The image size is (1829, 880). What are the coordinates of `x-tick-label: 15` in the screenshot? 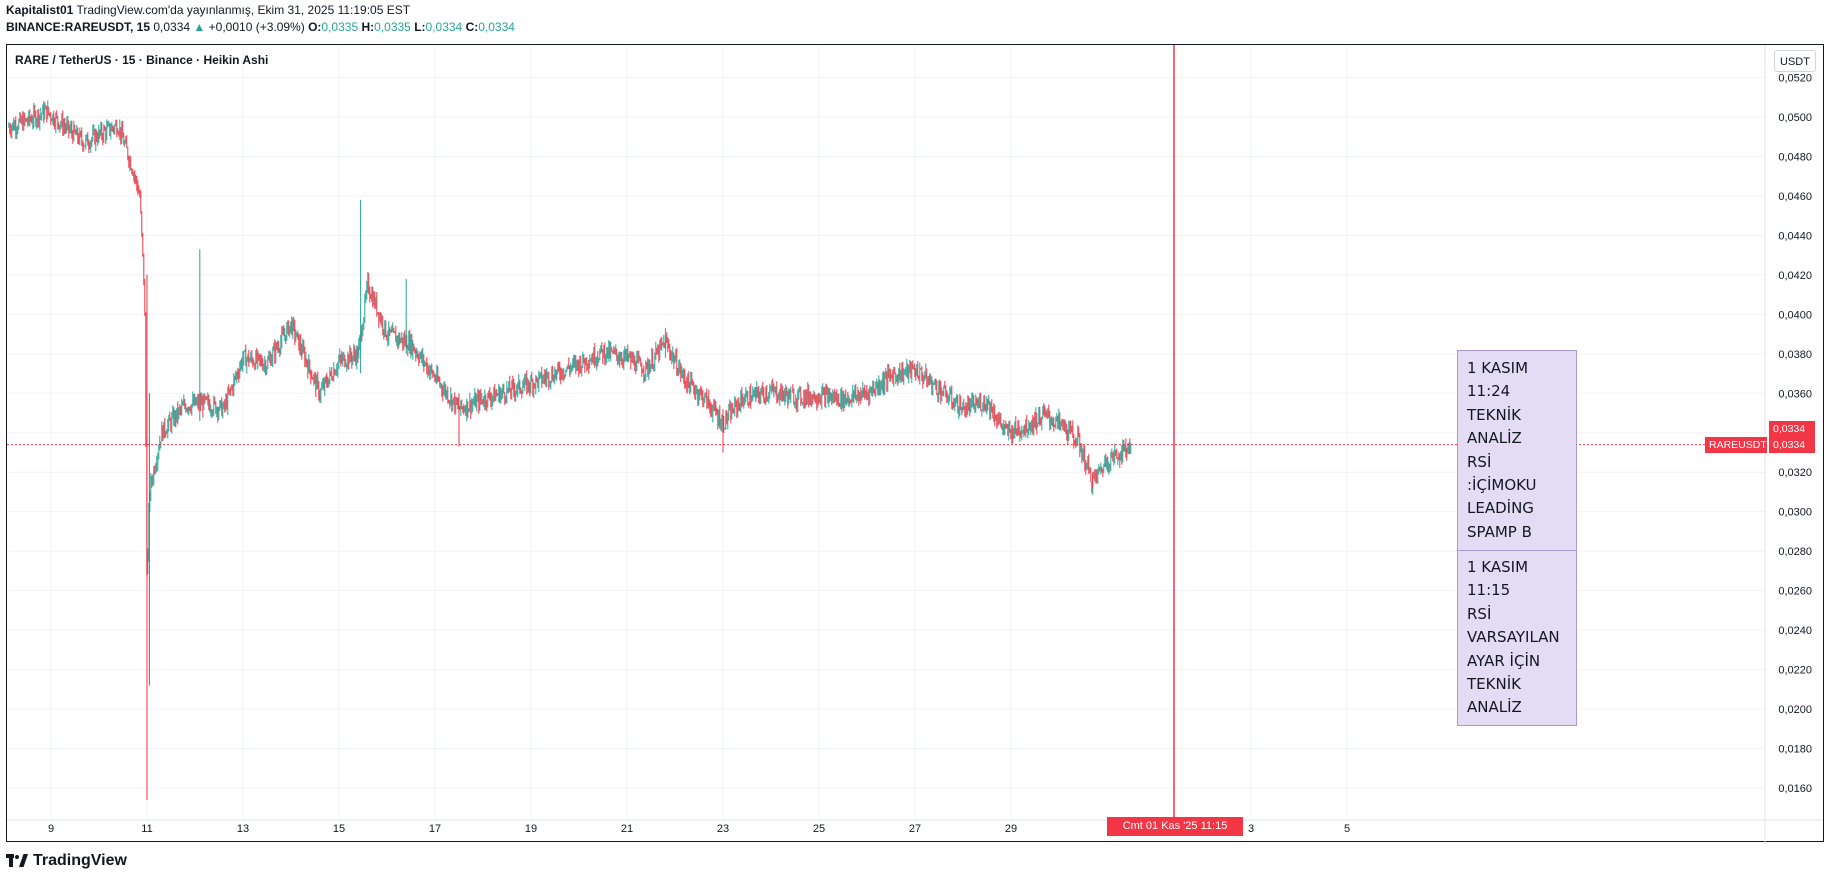 It's located at (339, 829).